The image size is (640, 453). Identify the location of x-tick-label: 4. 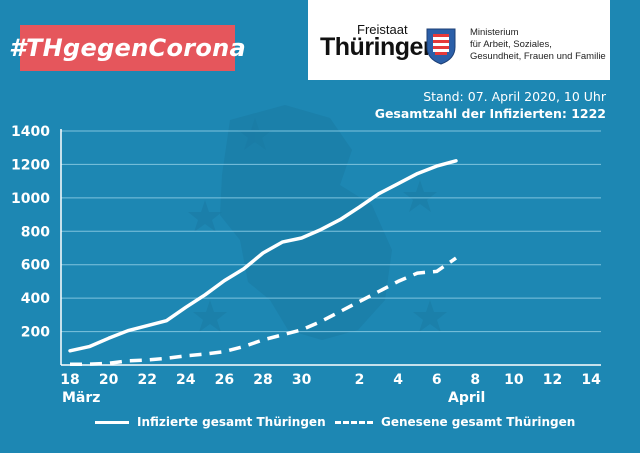
(398, 380).